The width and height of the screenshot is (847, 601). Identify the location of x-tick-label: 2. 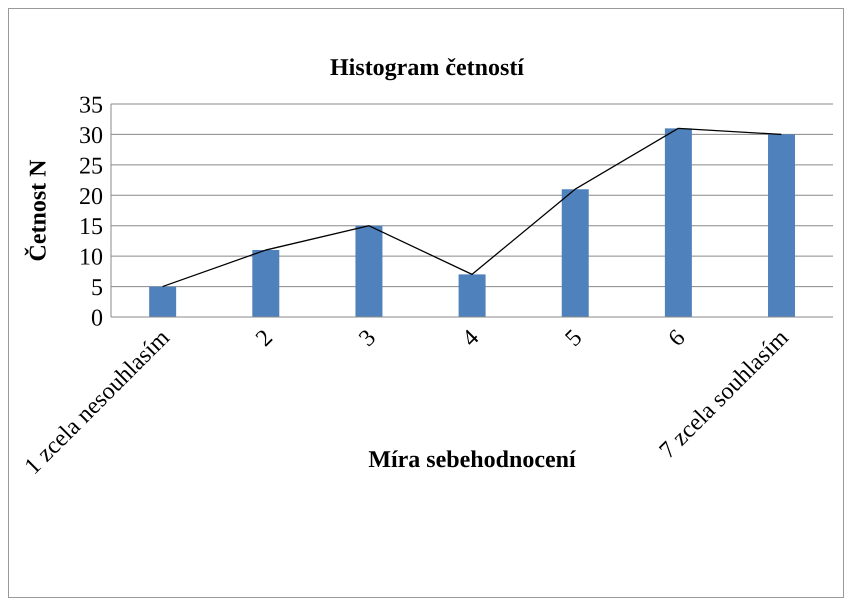
(264, 338).